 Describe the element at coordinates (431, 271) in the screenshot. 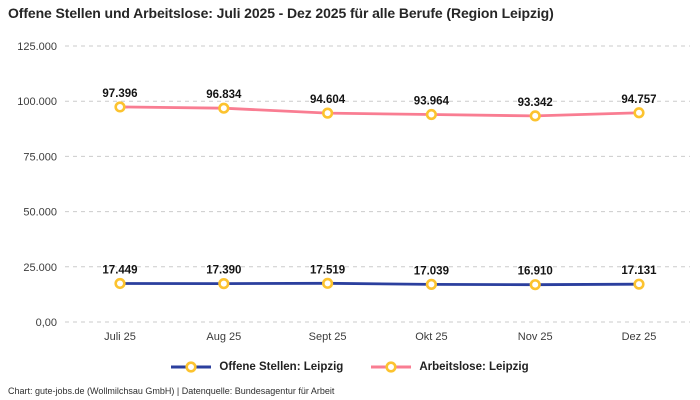

I see `data-point-value-label: 17.039` at that location.